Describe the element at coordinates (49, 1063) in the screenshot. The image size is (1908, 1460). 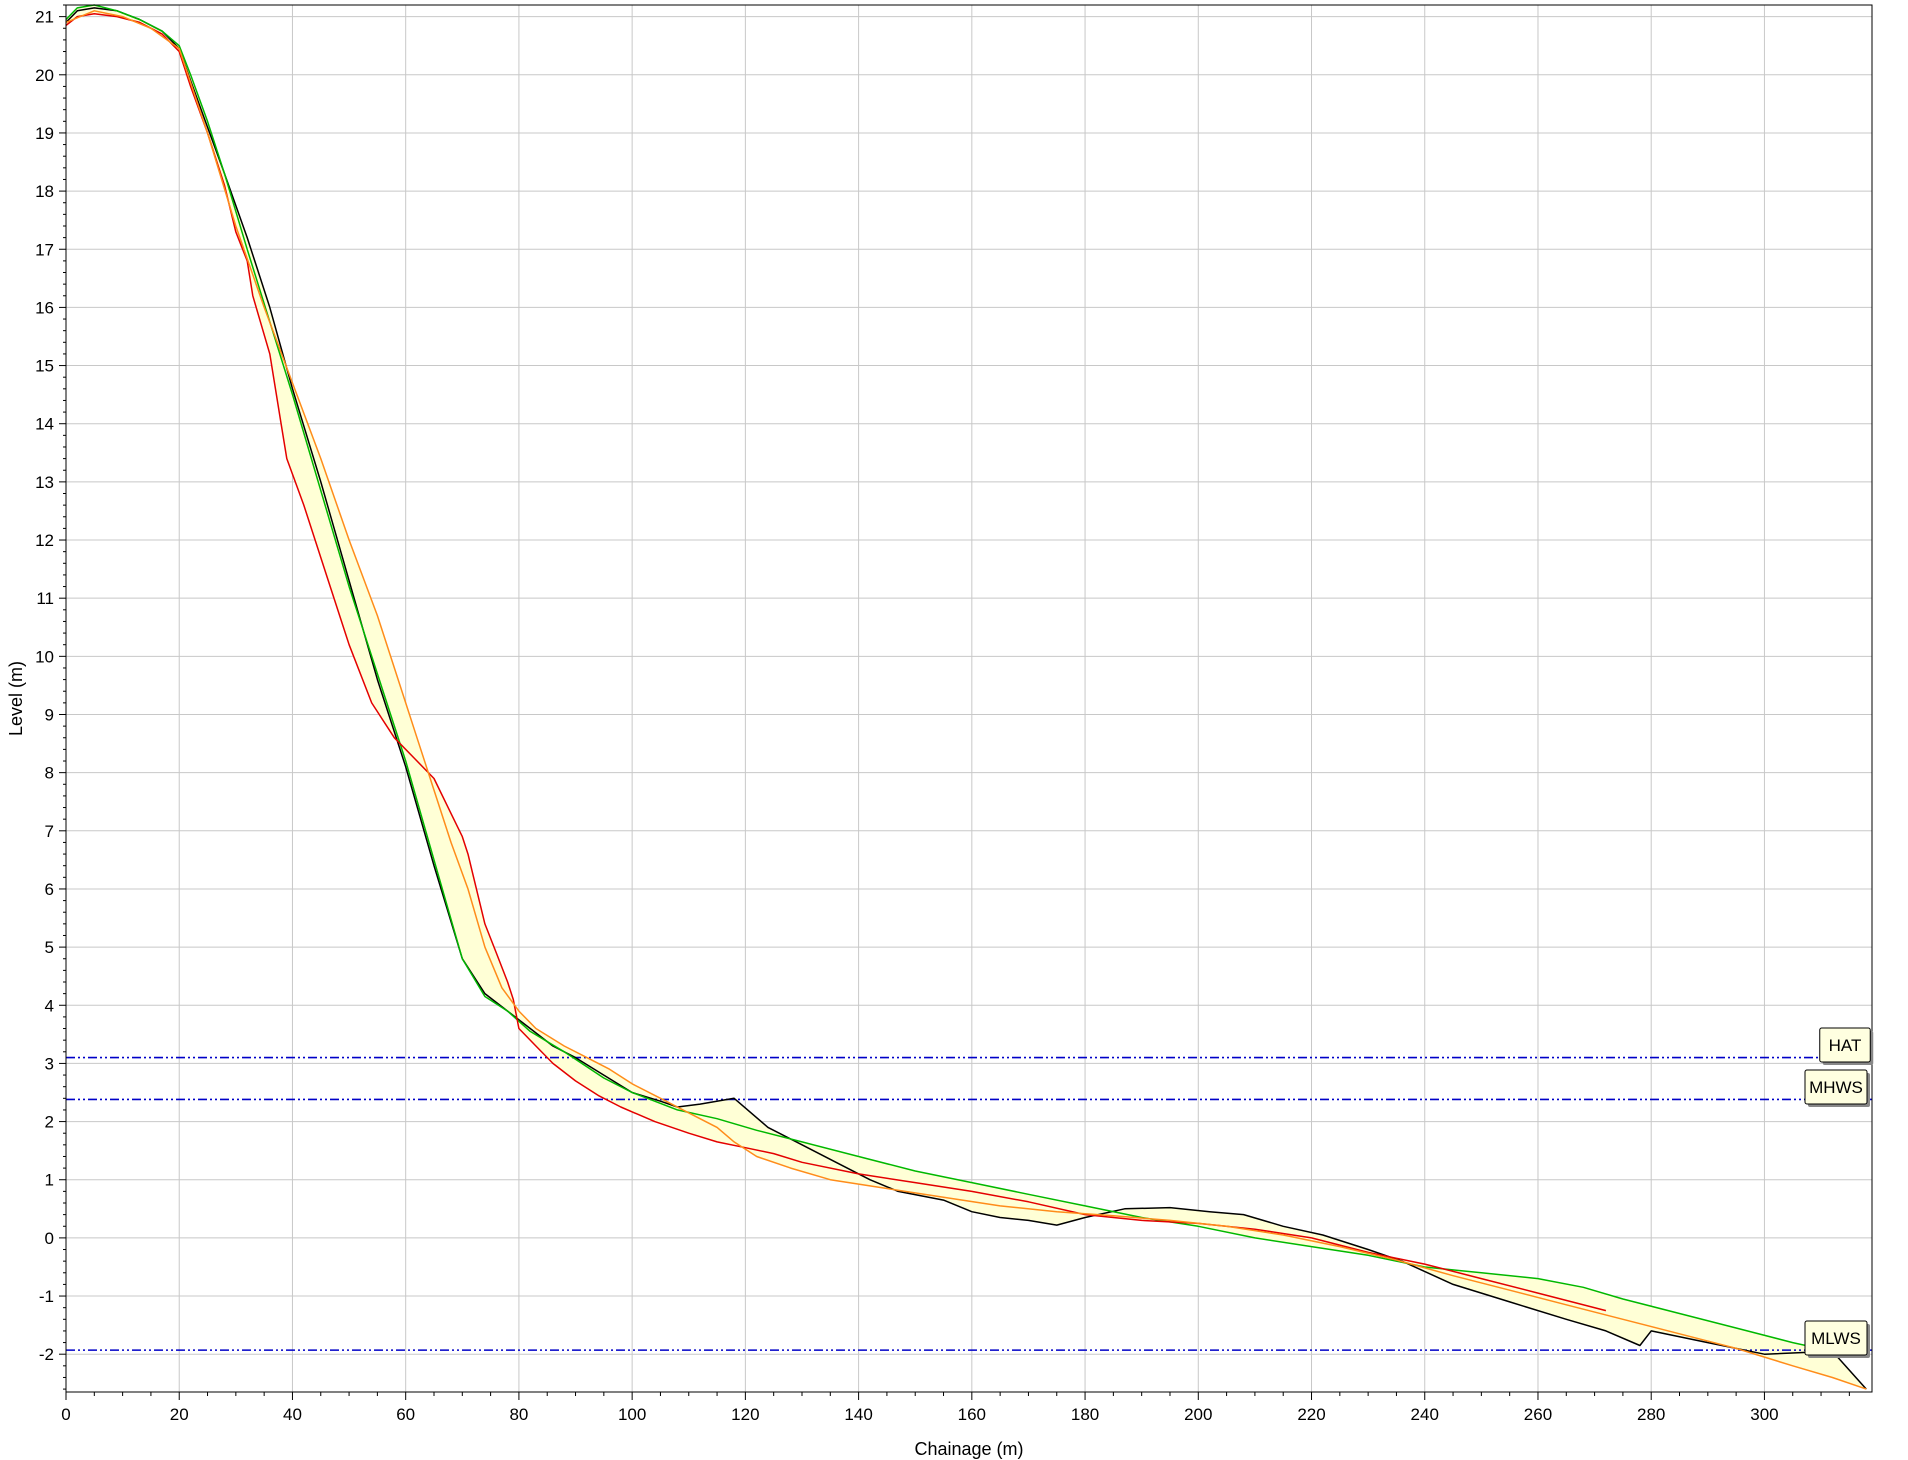
I see `y-tick-label: 3` at that location.